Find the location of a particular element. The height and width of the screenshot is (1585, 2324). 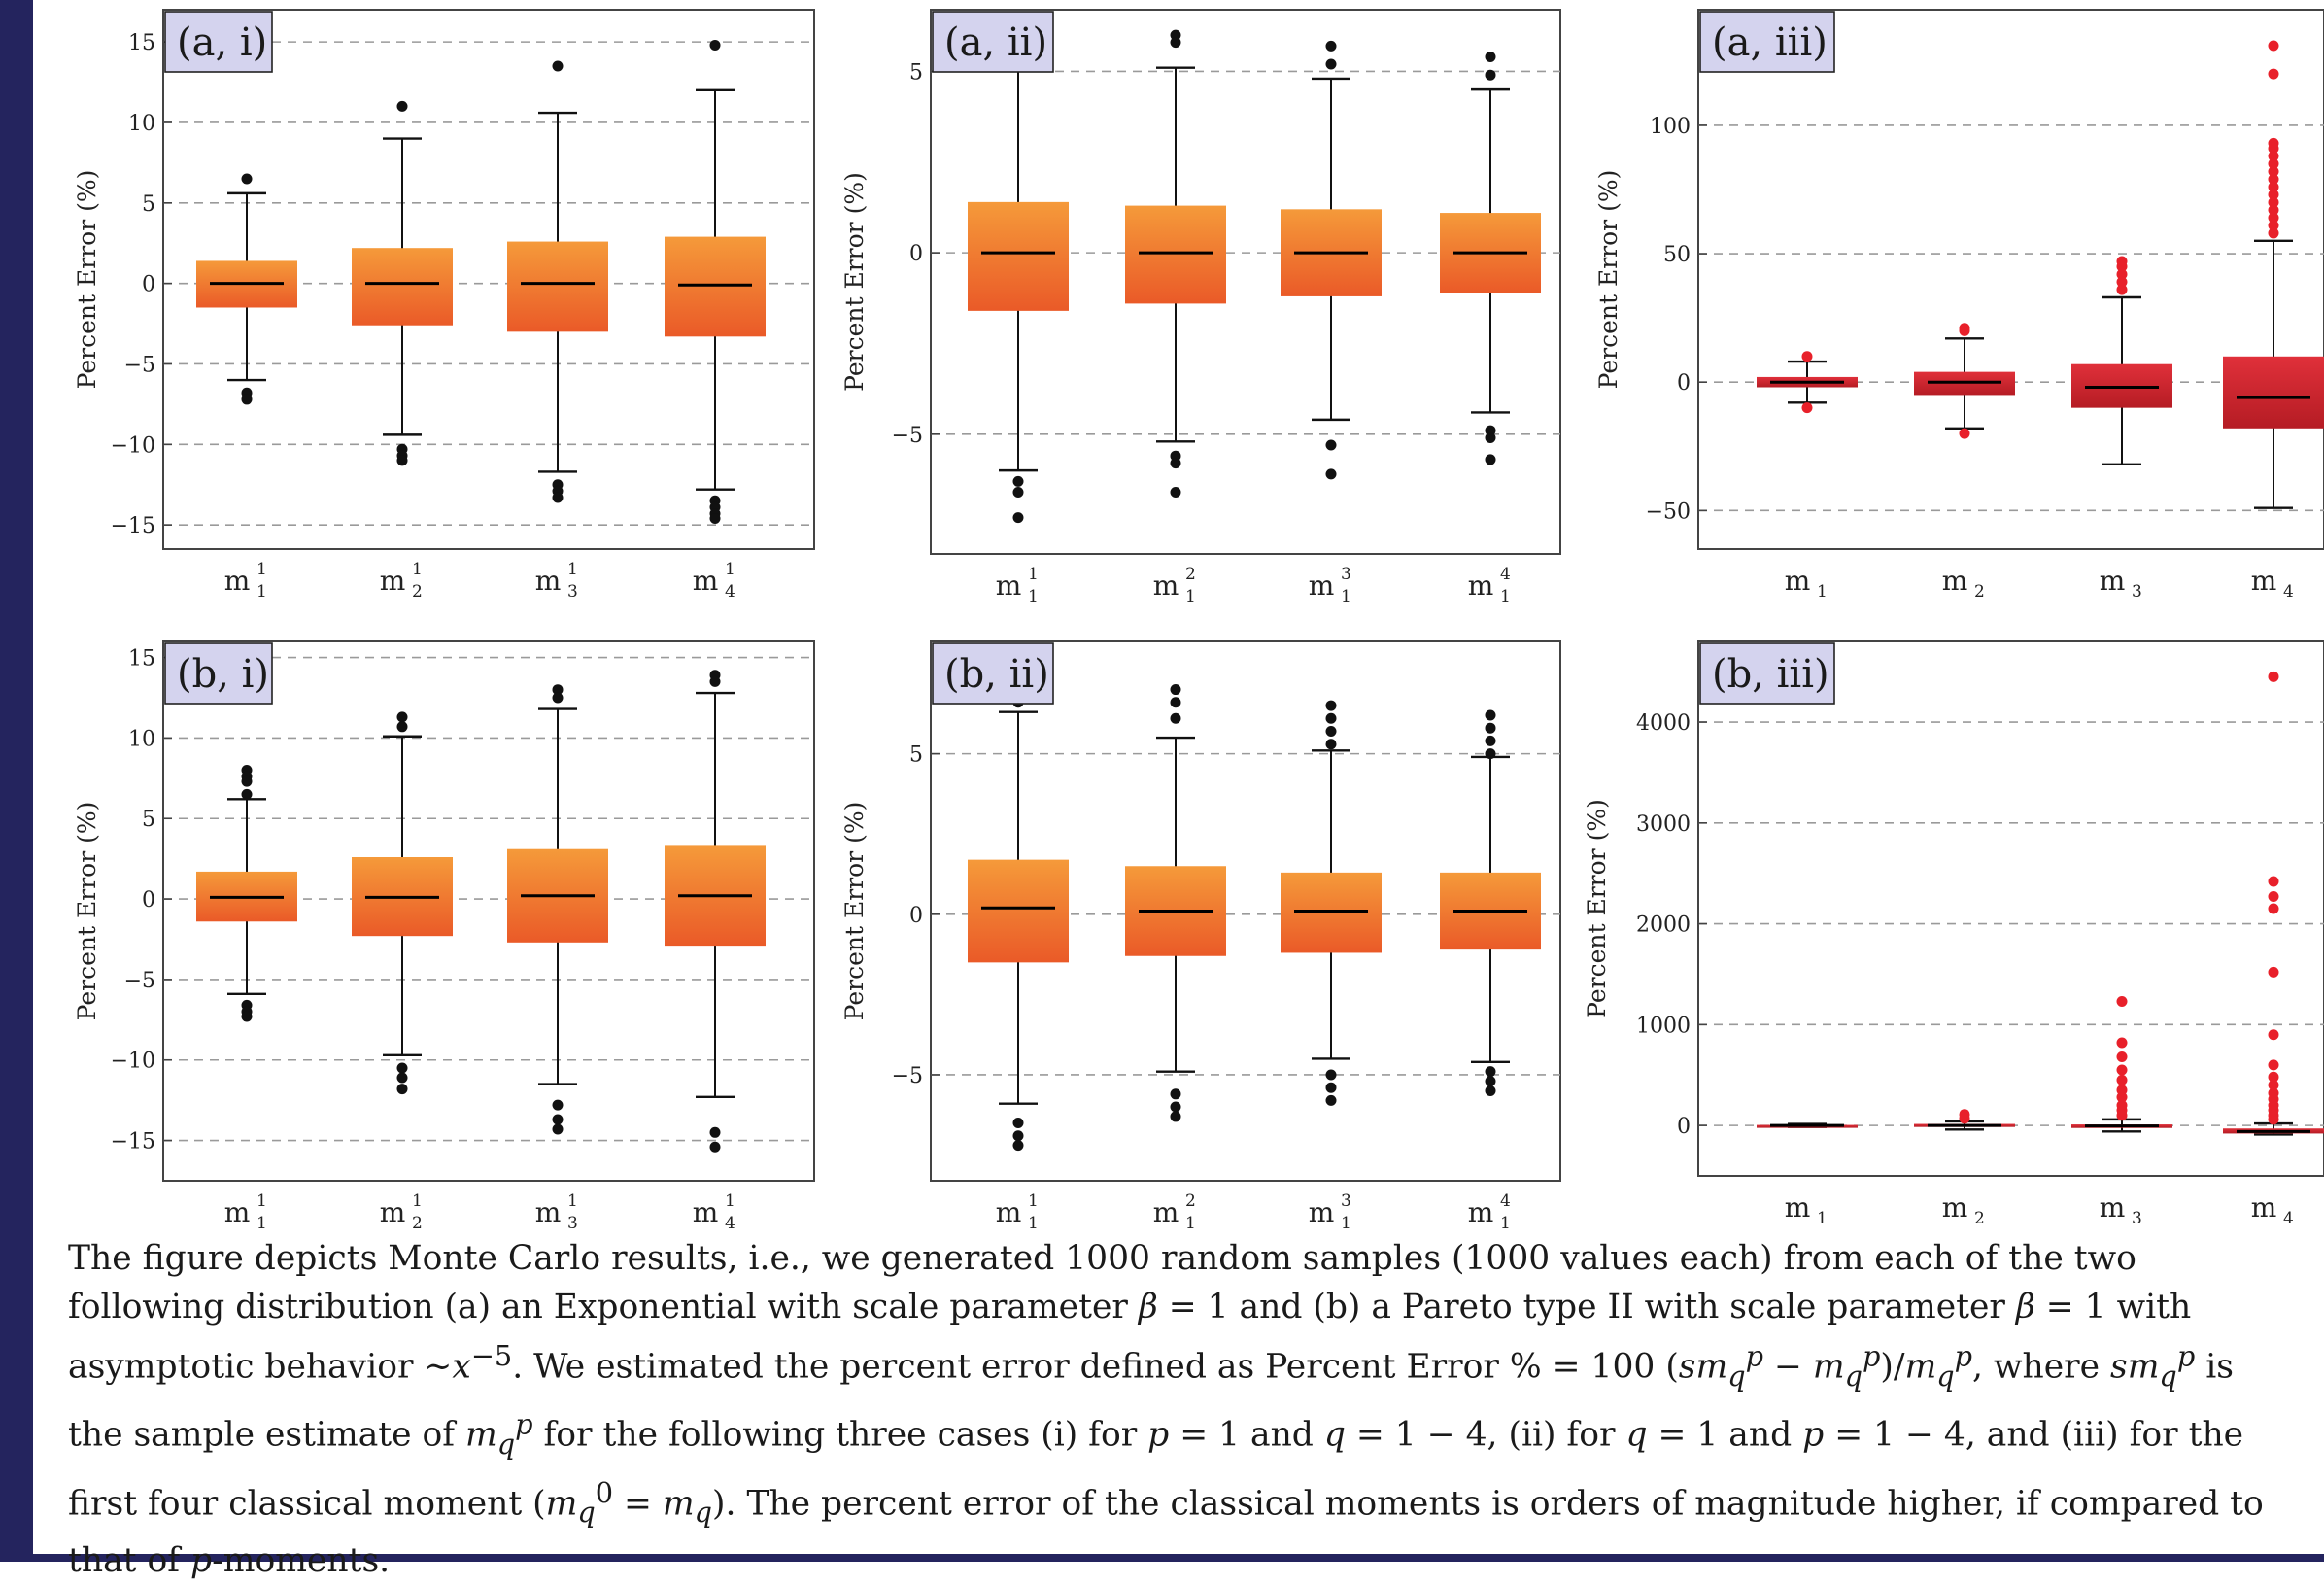

y-tick-label: 4000 is located at coordinates (1664, 724).